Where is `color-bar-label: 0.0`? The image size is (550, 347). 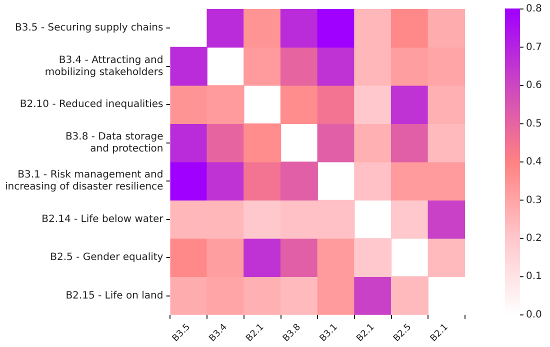 color-bar-label: 0.0 is located at coordinates (534, 314).